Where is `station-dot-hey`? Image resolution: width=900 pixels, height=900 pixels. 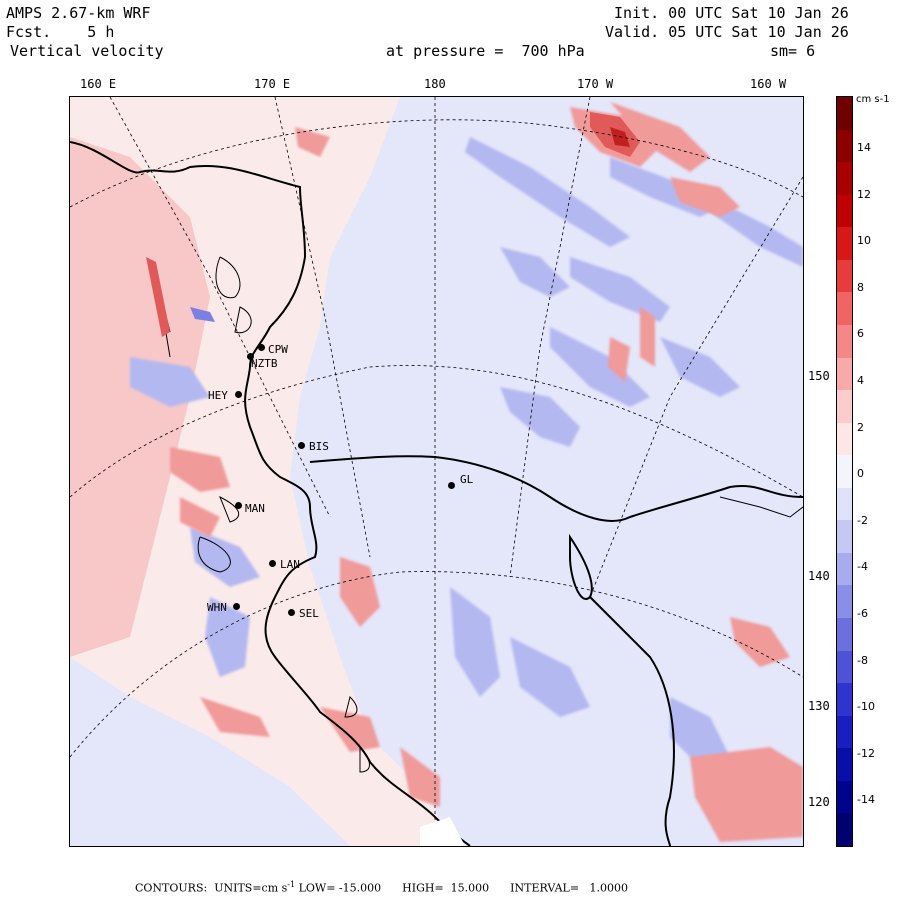 station-dot-hey is located at coordinates (238, 394).